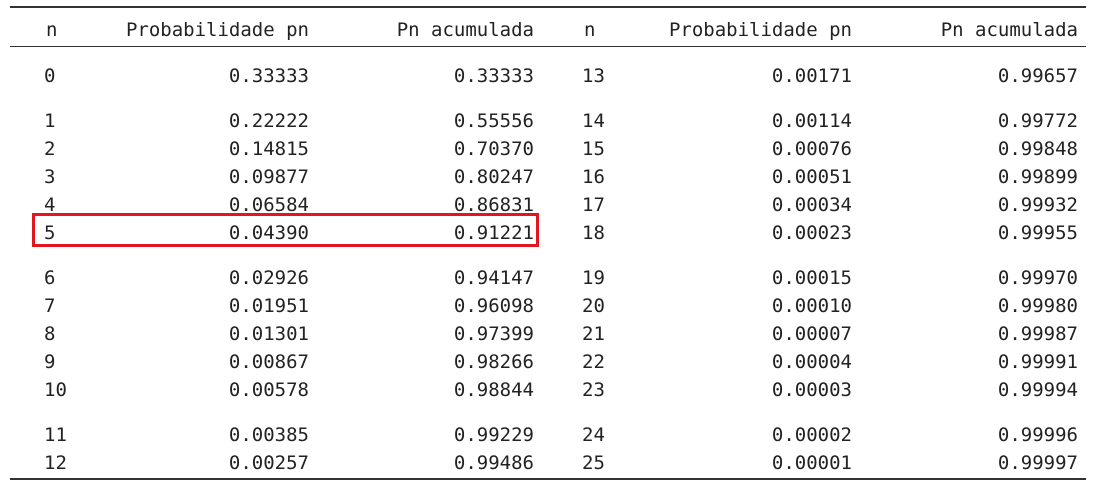 This screenshot has height=489, width=1095. What do you see at coordinates (493, 278) in the screenshot?
I see `cell-cumulative-left: 0.94147` at bounding box center [493, 278].